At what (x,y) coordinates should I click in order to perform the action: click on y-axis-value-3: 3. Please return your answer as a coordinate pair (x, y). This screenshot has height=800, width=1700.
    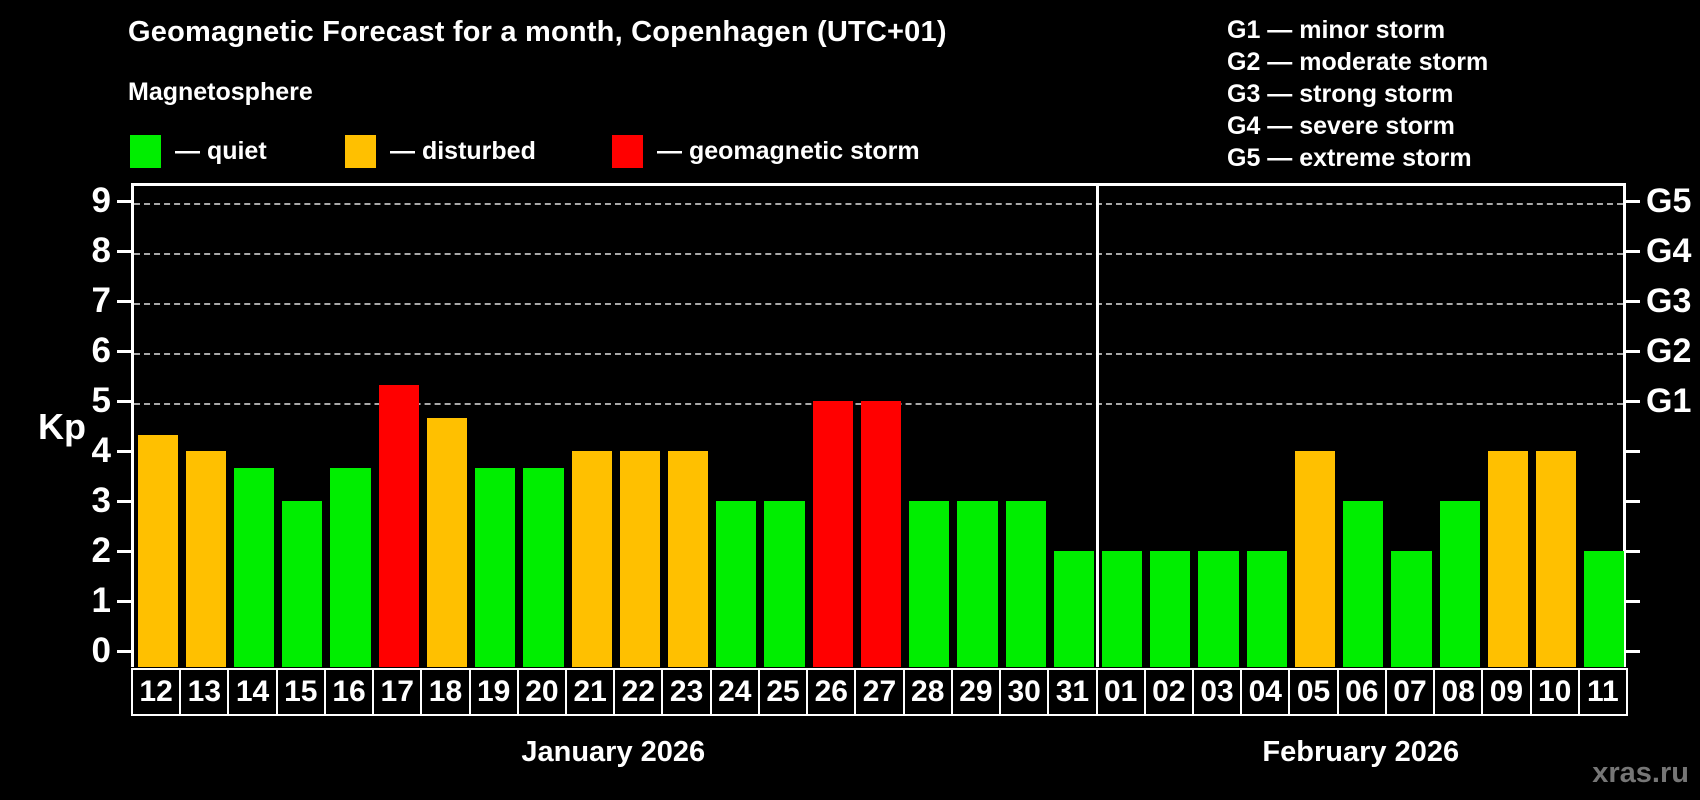
    Looking at the image, I should click on (101, 500).